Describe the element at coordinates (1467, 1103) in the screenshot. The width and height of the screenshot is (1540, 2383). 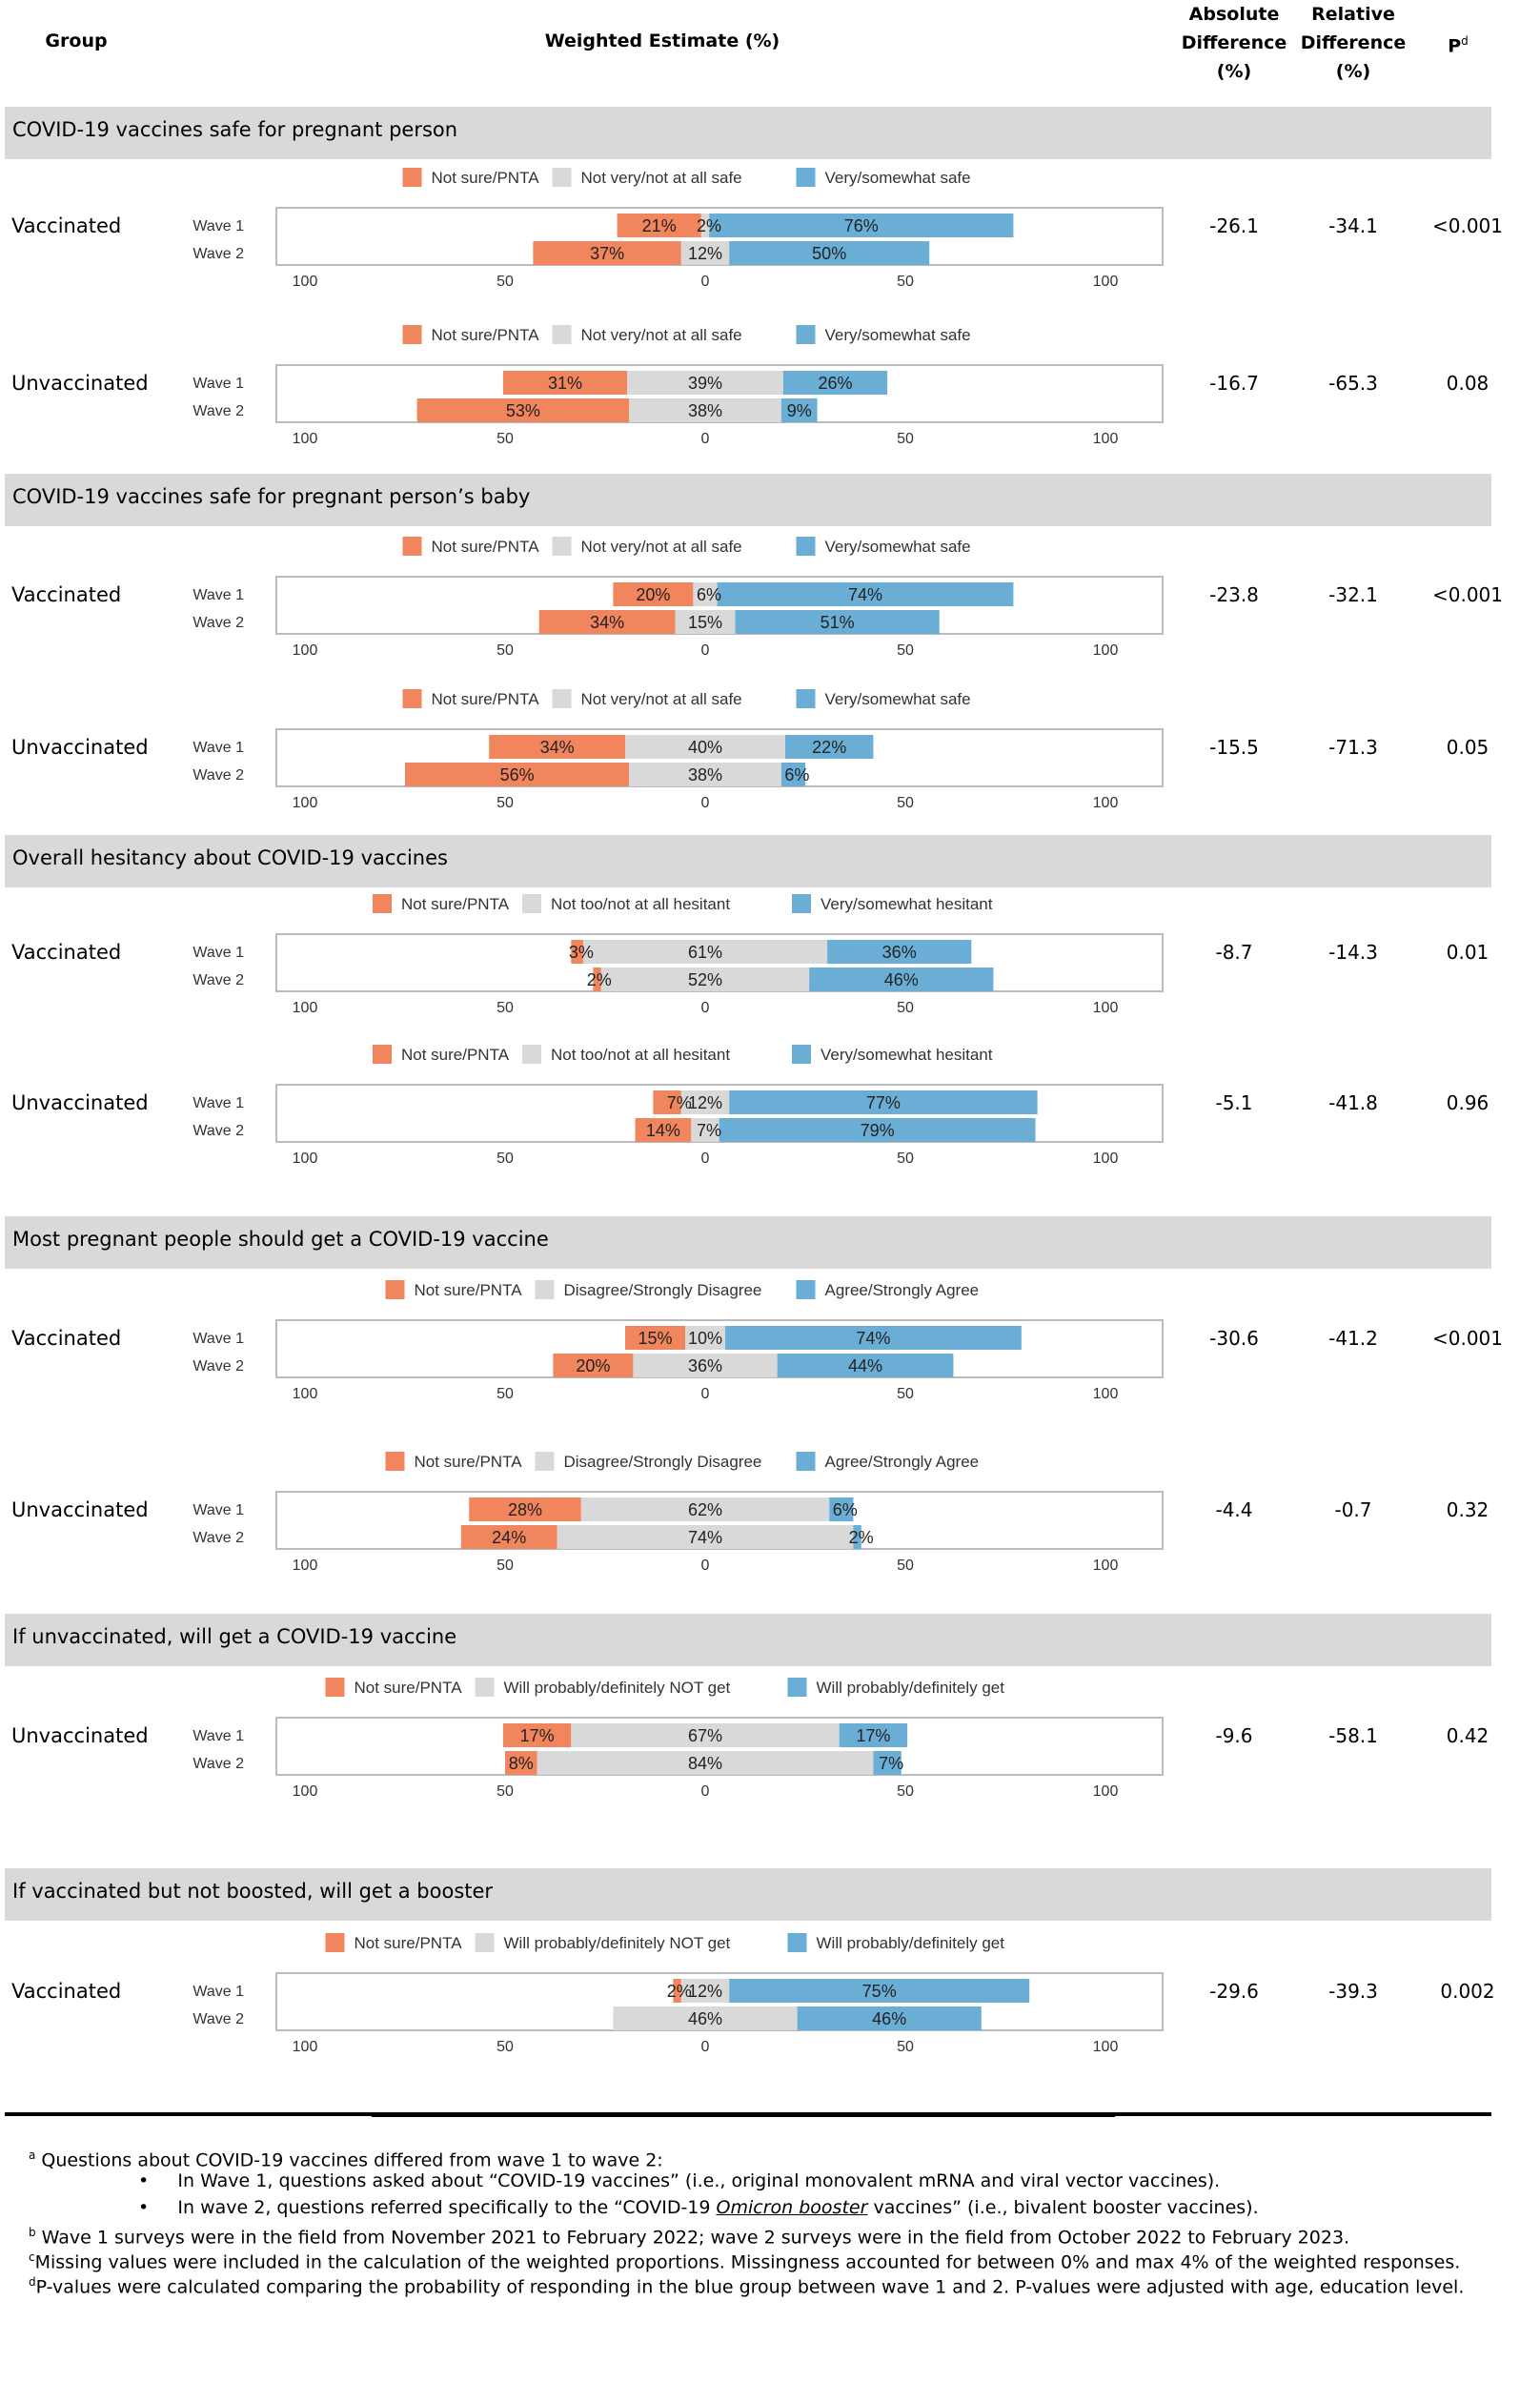
I see `p-value: 0.96` at that location.